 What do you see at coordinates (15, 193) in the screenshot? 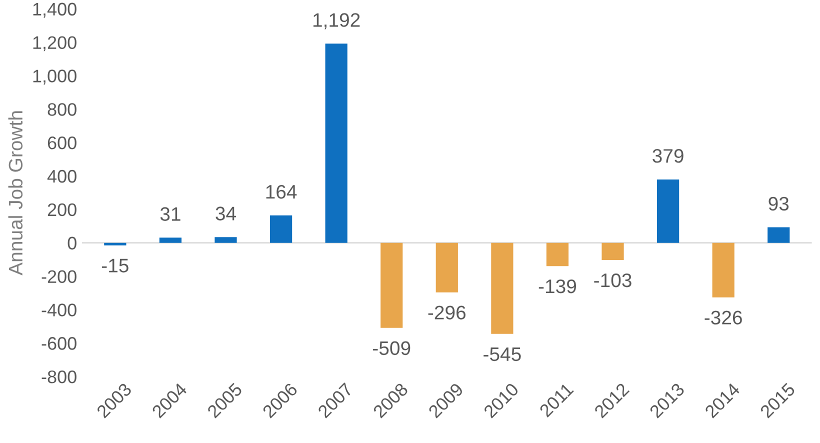
I see `y-axis-title: Annual Job Growth` at bounding box center [15, 193].